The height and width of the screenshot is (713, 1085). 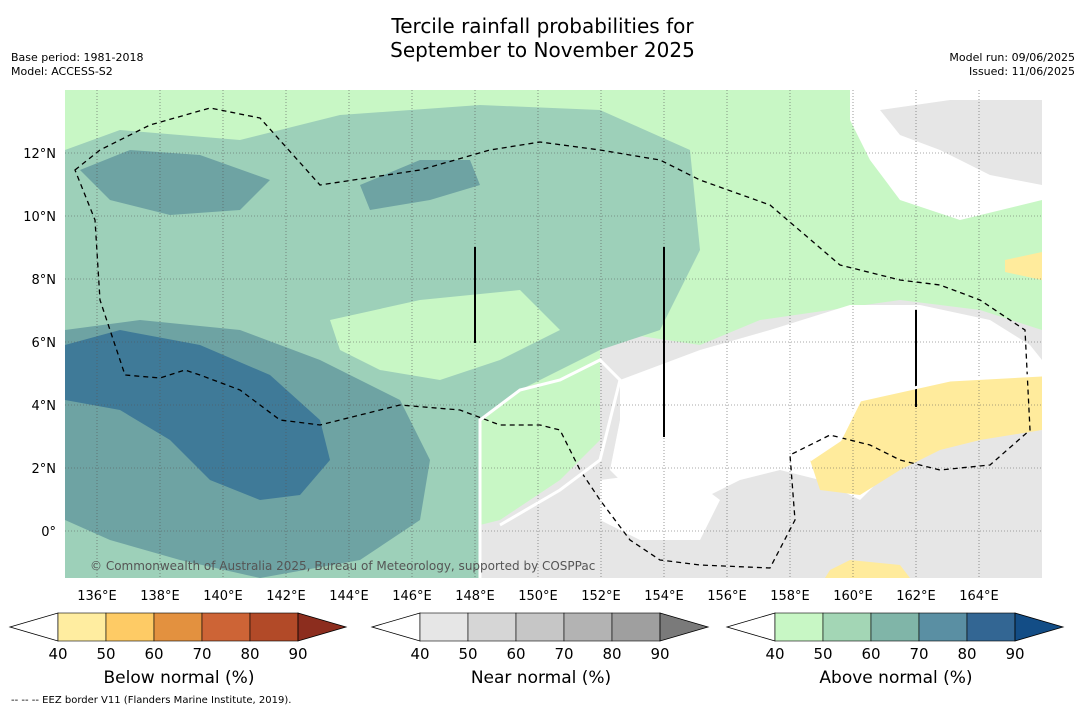 What do you see at coordinates (445, 335) in the screenshot?
I see `above-normal-40-patch` at bounding box center [445, 335].